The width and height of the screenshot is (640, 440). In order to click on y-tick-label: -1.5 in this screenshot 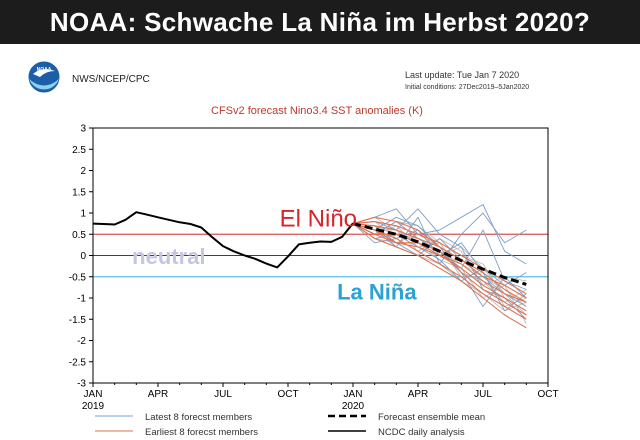, I will do `click(78, 320)`.